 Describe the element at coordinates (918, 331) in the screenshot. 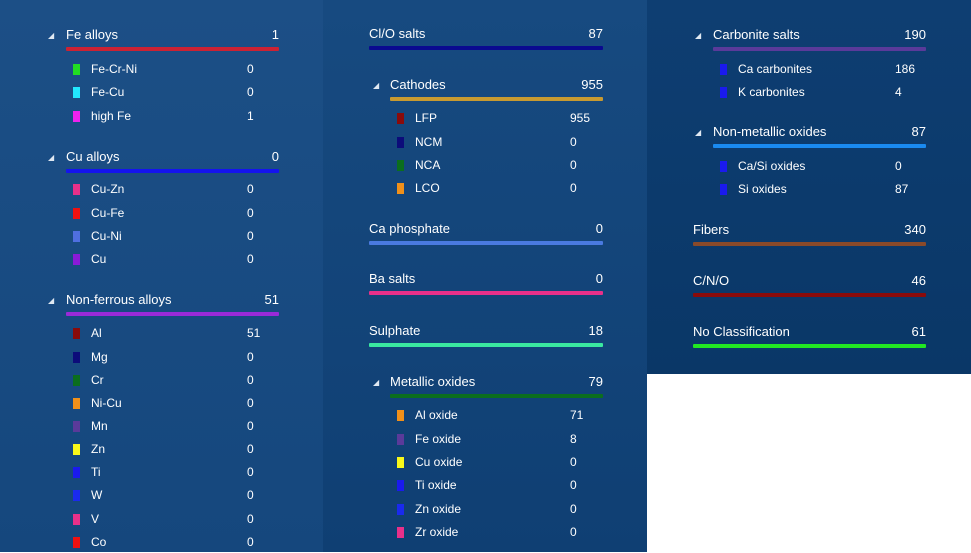

I see `group-count: 61` at that location.